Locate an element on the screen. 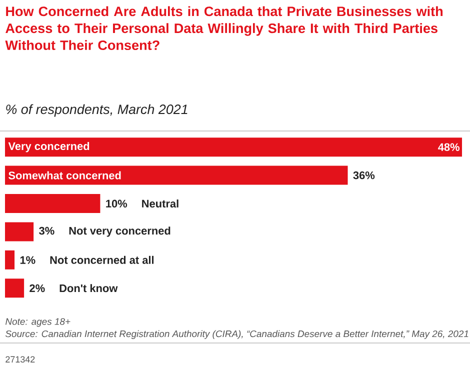 The height and width of the screenshot is (376, 470). data-label: 48% is located at coordinates (449, 147).